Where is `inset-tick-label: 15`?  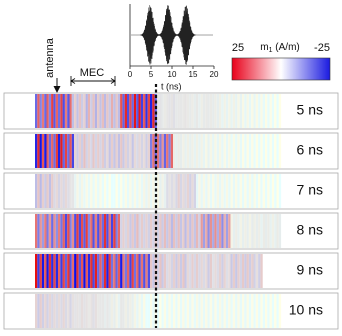
inset-tick-label: 15 is located at coordinates (193, 74).